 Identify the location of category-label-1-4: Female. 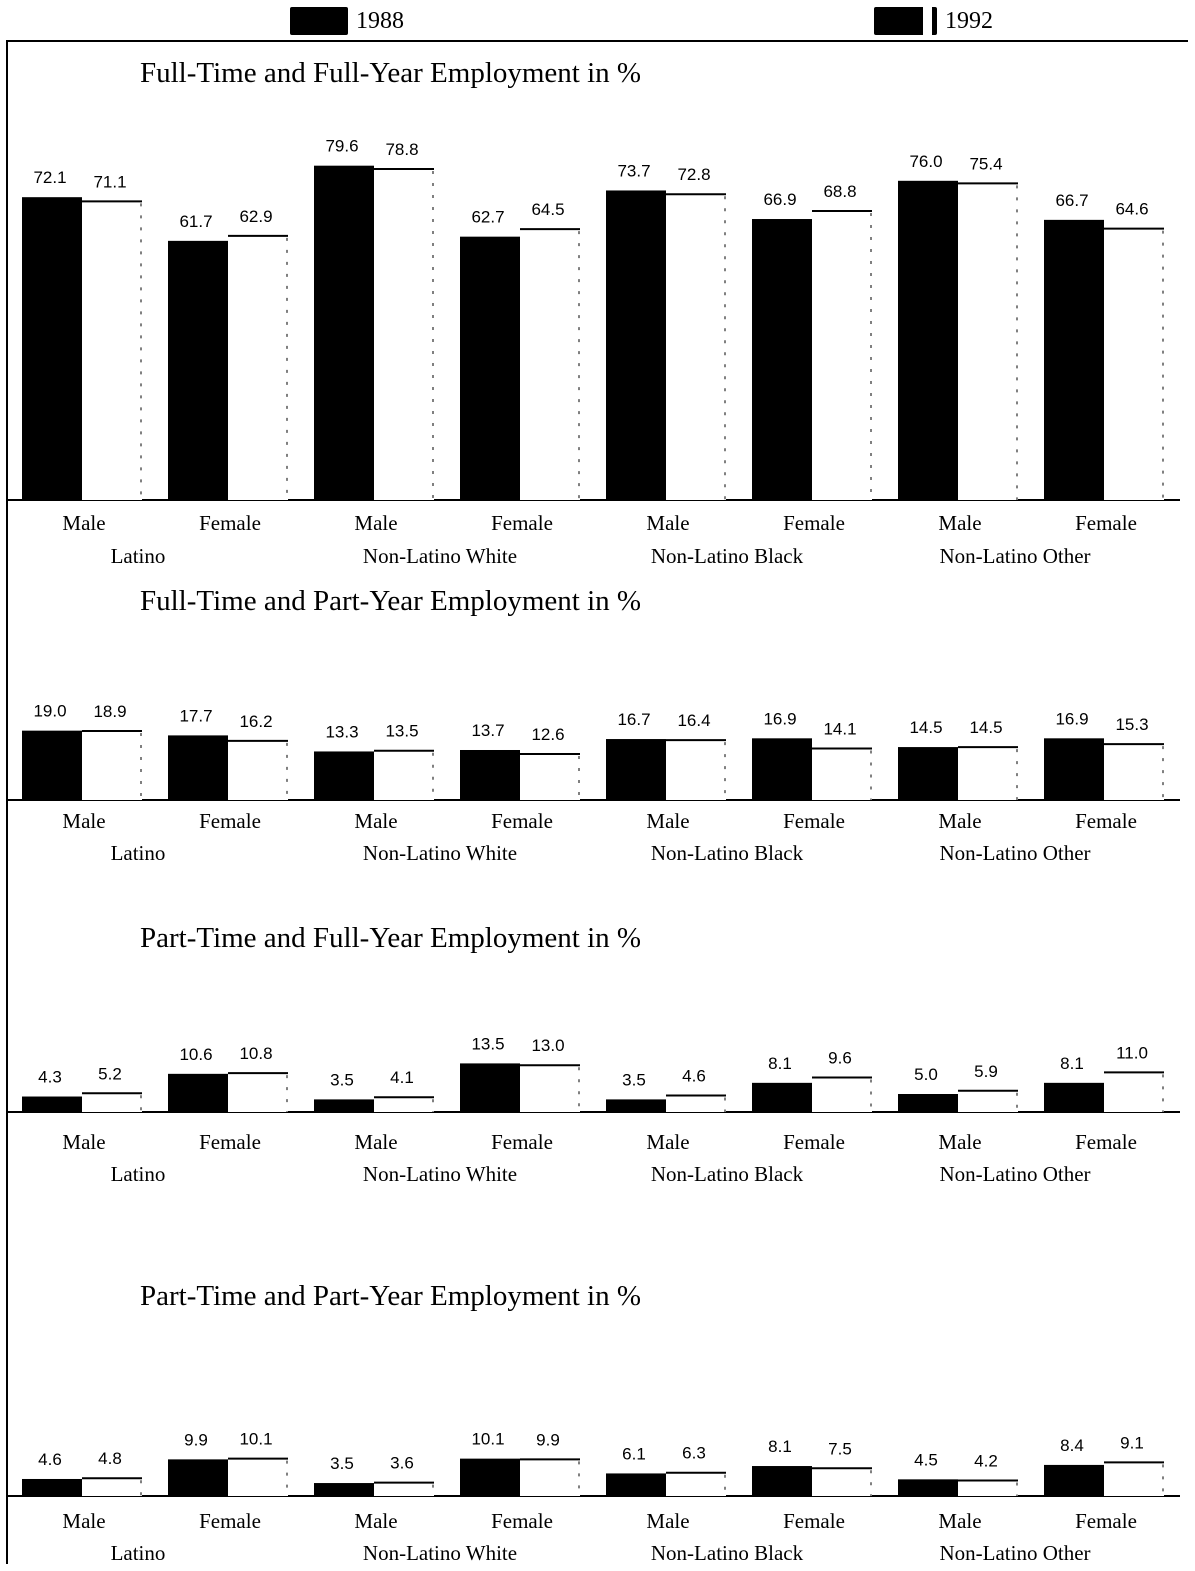
(522, 523).